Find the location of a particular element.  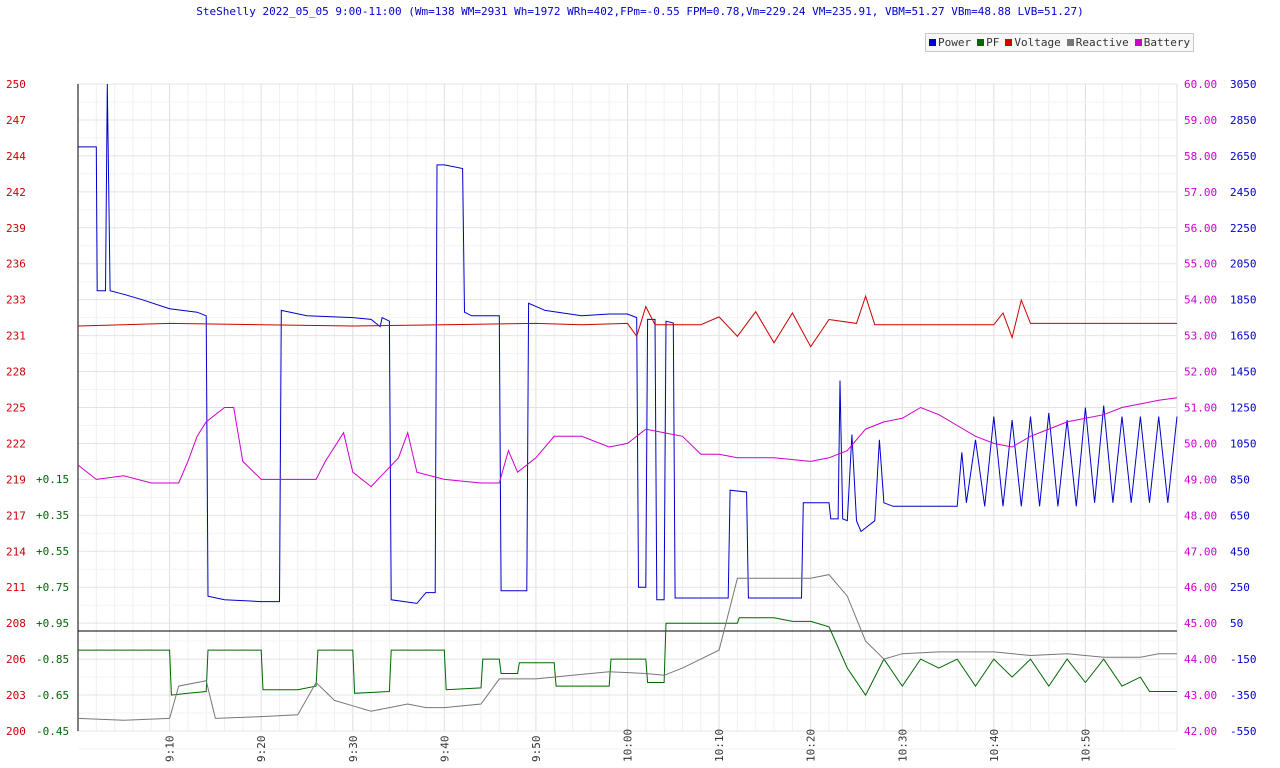

x-tick-label: 10:20 is located at coordinates (811, 745).